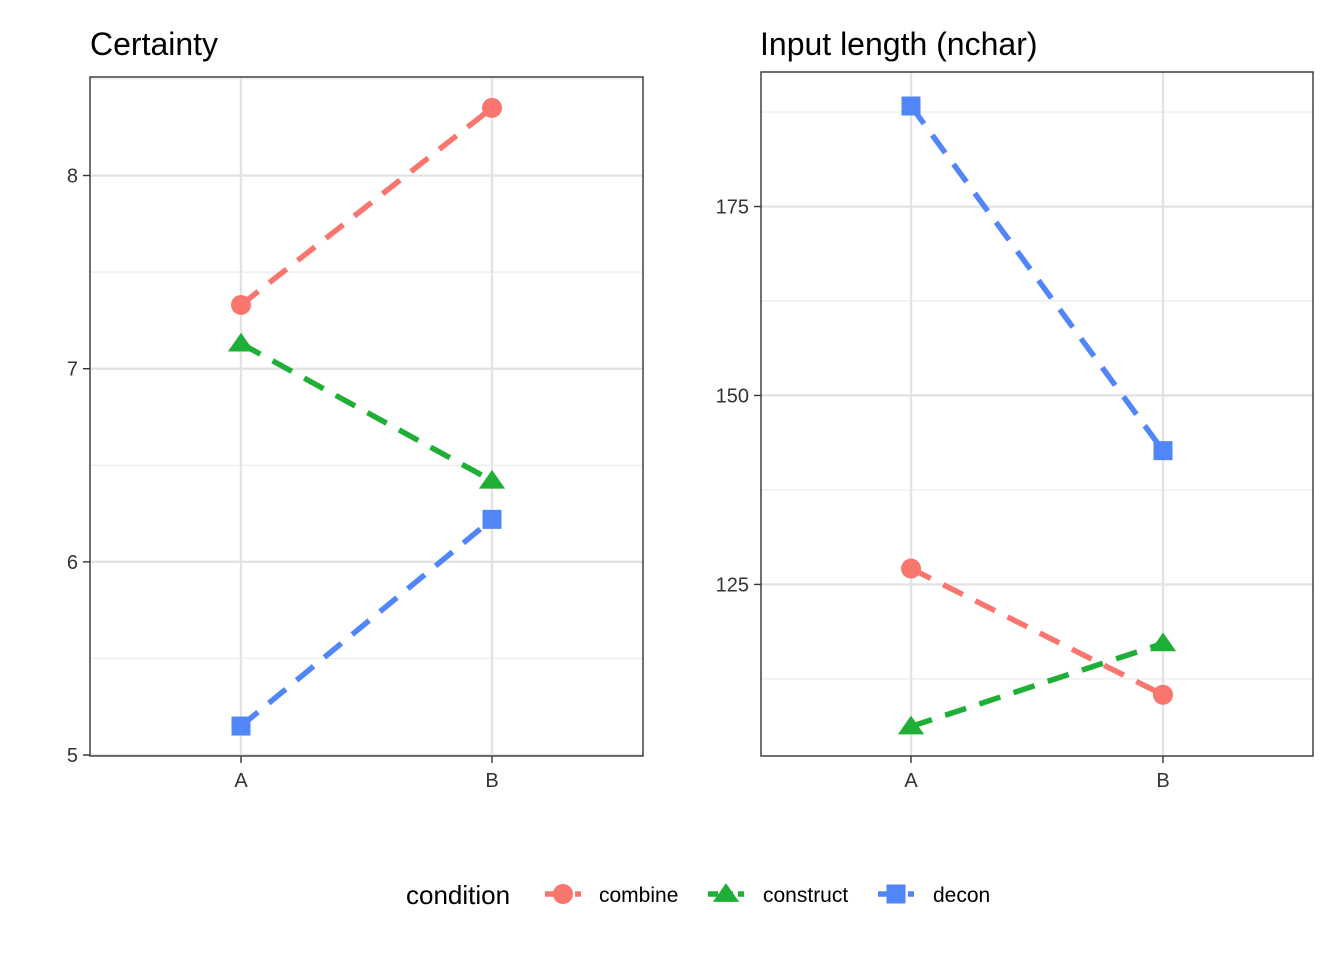 The height and width of the screenshot is (960, 1344). What do you see at coordinates (458, 895) in the screenshot?
I see `legend-title: condition` at bounding box center [458, 895].